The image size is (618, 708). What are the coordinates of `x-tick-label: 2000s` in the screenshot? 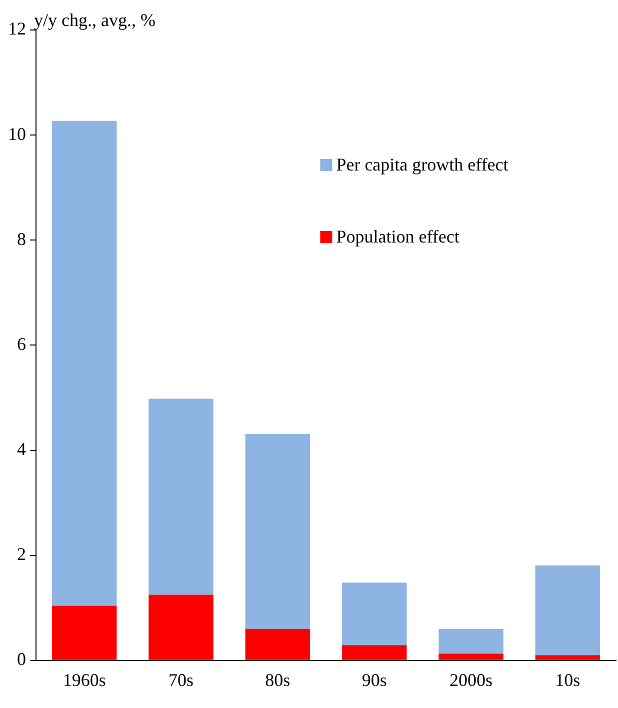 It's located at (471, 680).